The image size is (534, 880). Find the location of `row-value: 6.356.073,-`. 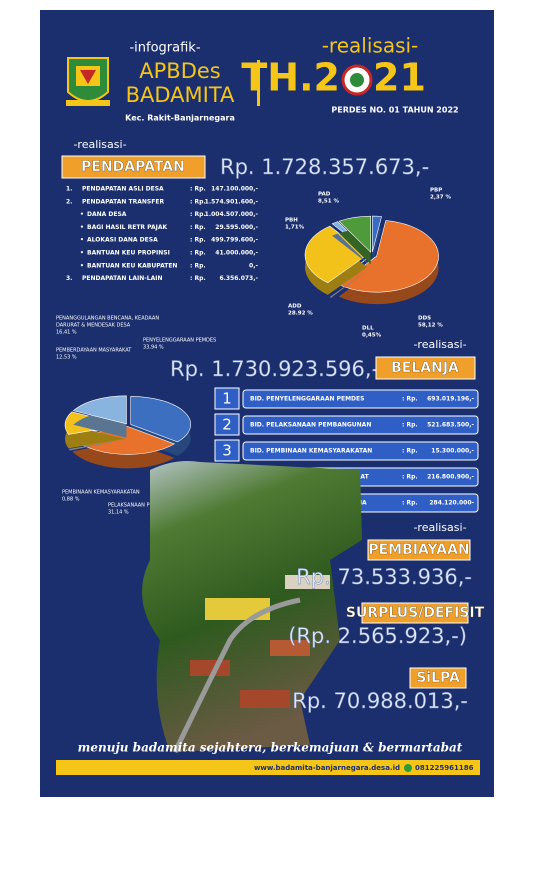

row-value: 6.356.073,- is located at coordinates (238, 278).